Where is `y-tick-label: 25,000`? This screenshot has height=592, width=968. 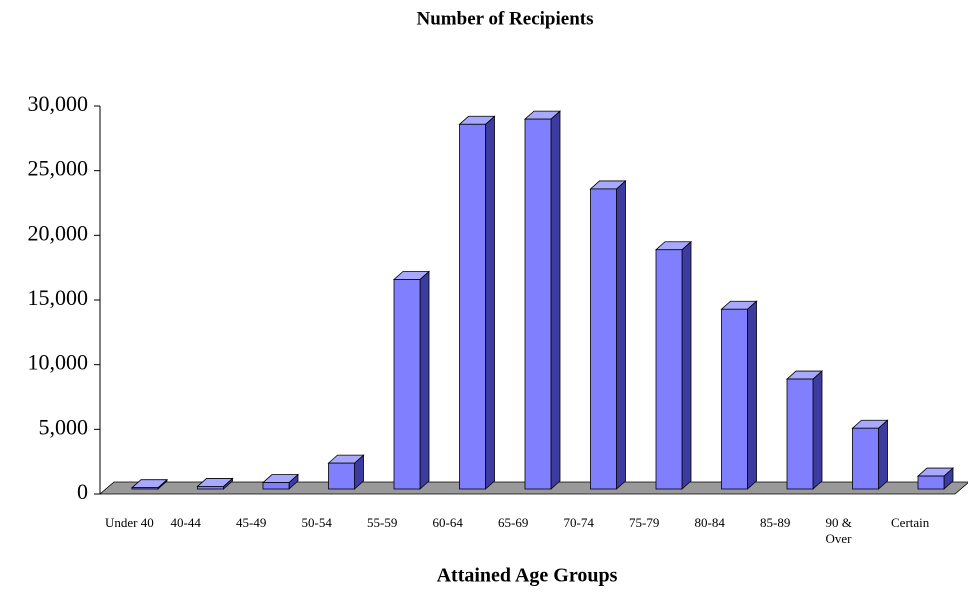 y-tick-label: 25,000 is located at coordinates (58, 168).